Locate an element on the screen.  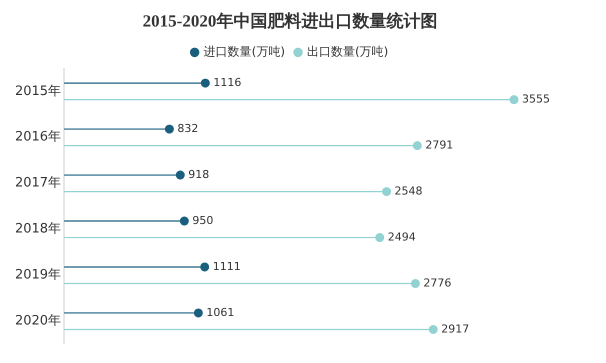
y-tick-label: 2017年 is located at coordinates (38, 183).